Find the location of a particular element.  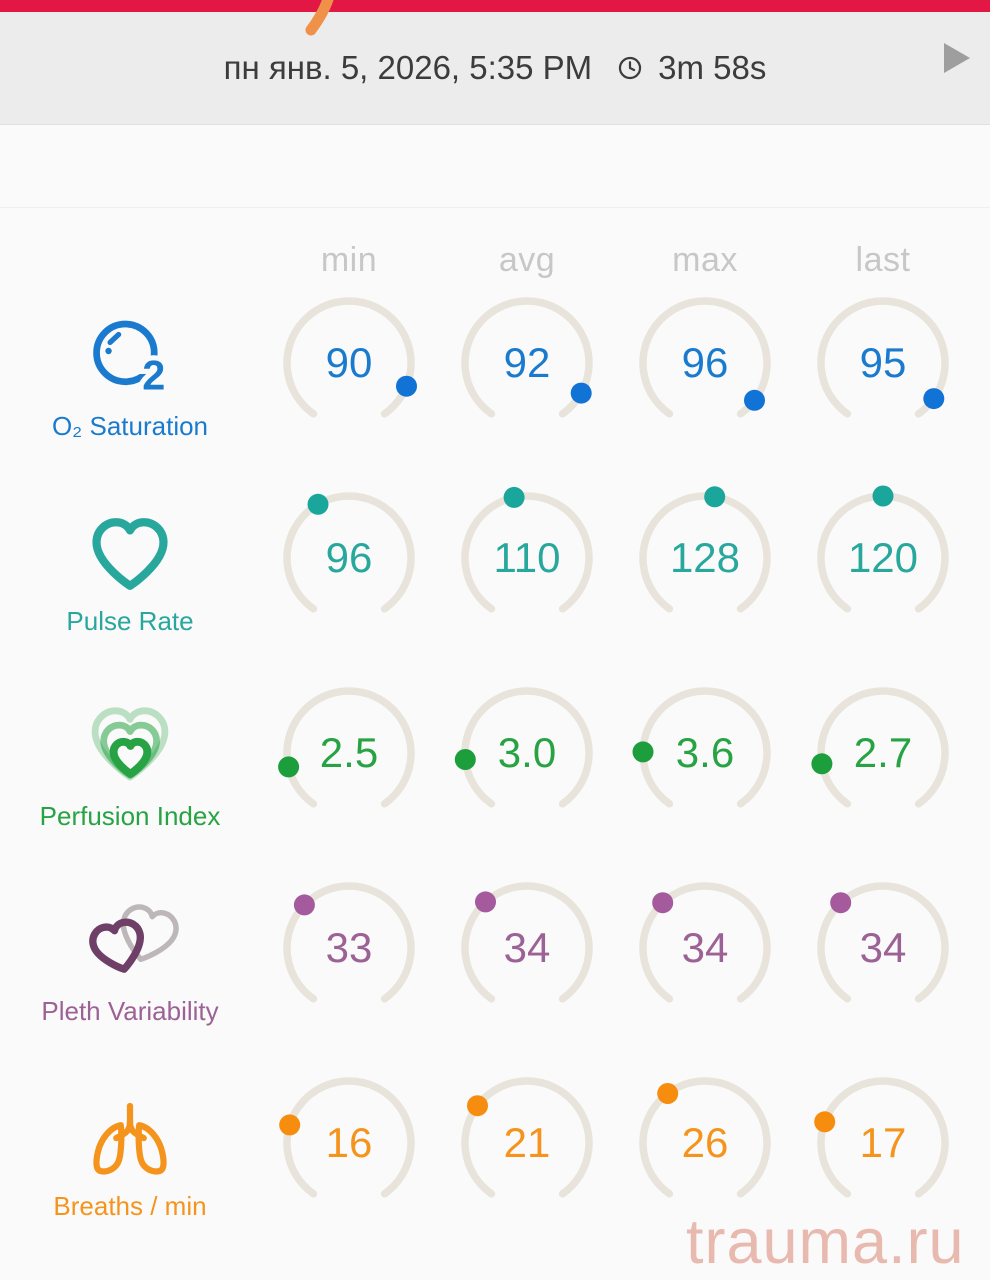

watermark: trauma.ru is located at coordinates (825, 1242).